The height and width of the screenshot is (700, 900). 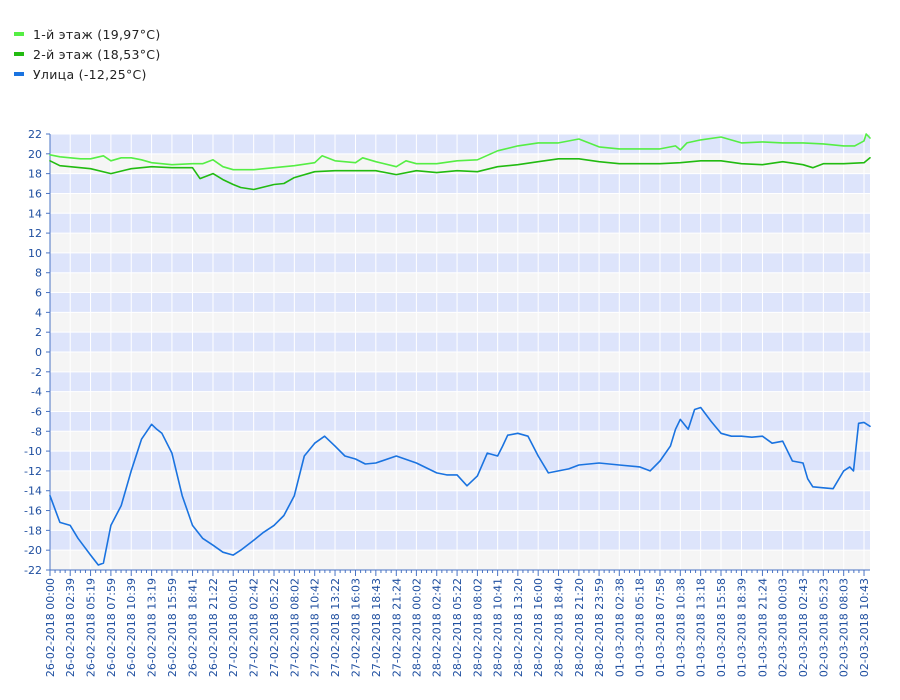 I want to click on x-tick-label: 02-03-2018 08:03, so click(x=844, y=627).